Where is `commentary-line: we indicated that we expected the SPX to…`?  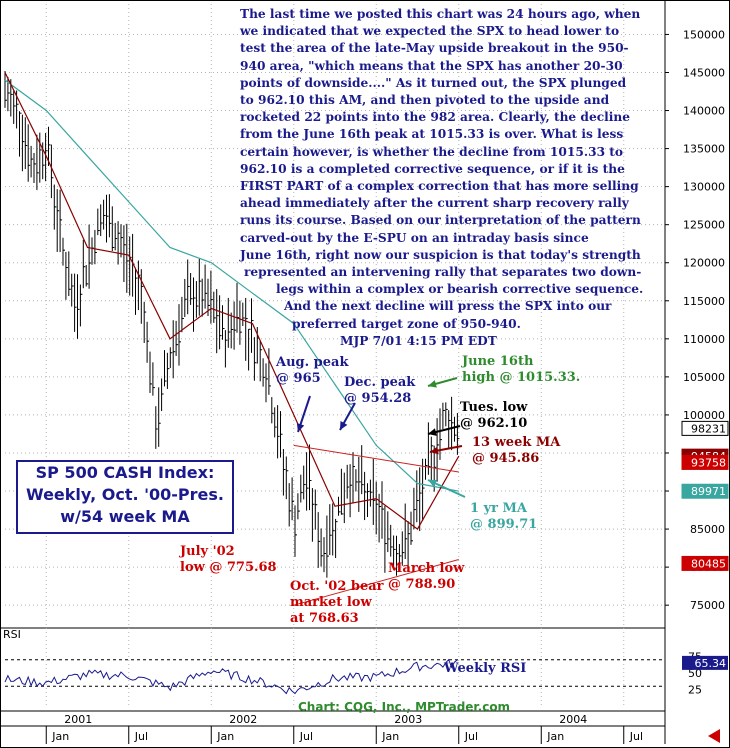 commentary-line: we indicated that we expected the SPX to… is located at coordinates (430, 31).